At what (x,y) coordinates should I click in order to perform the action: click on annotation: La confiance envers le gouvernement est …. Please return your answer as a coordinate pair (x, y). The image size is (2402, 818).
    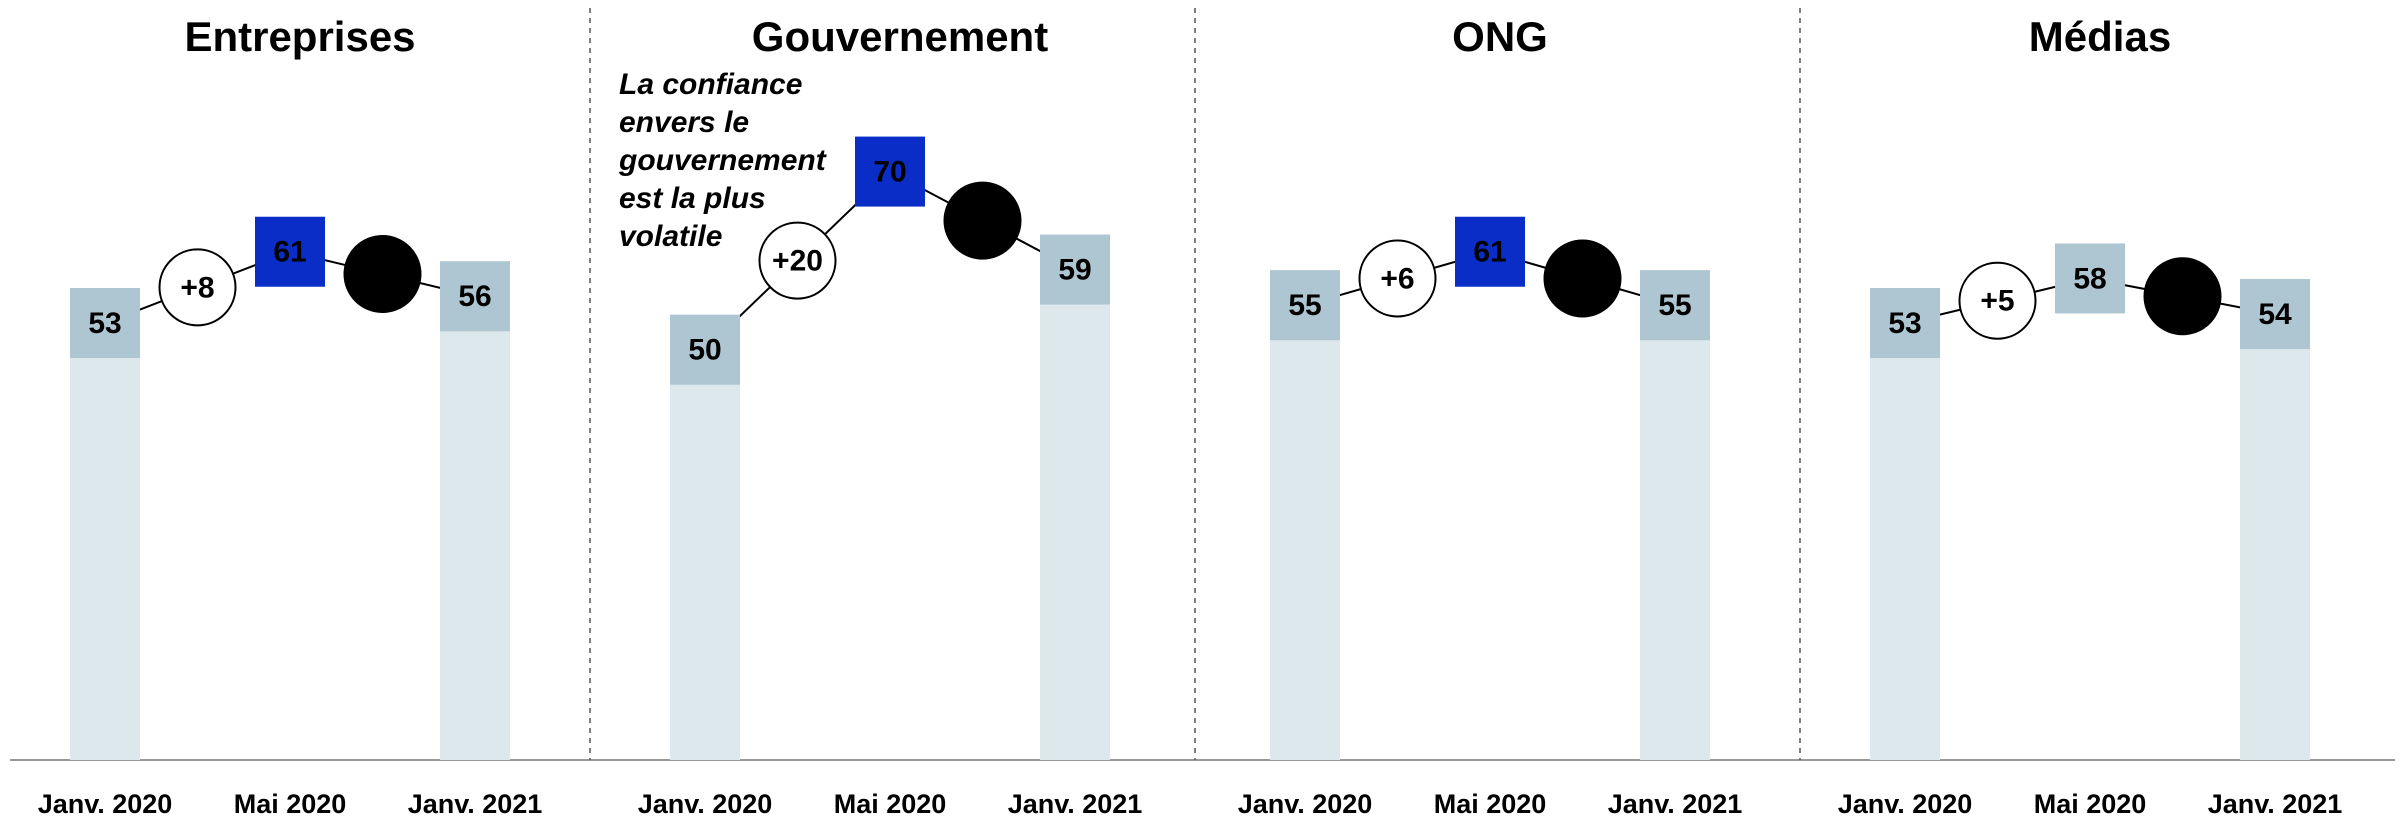
    Looking at the image, I should click on (722, 160).